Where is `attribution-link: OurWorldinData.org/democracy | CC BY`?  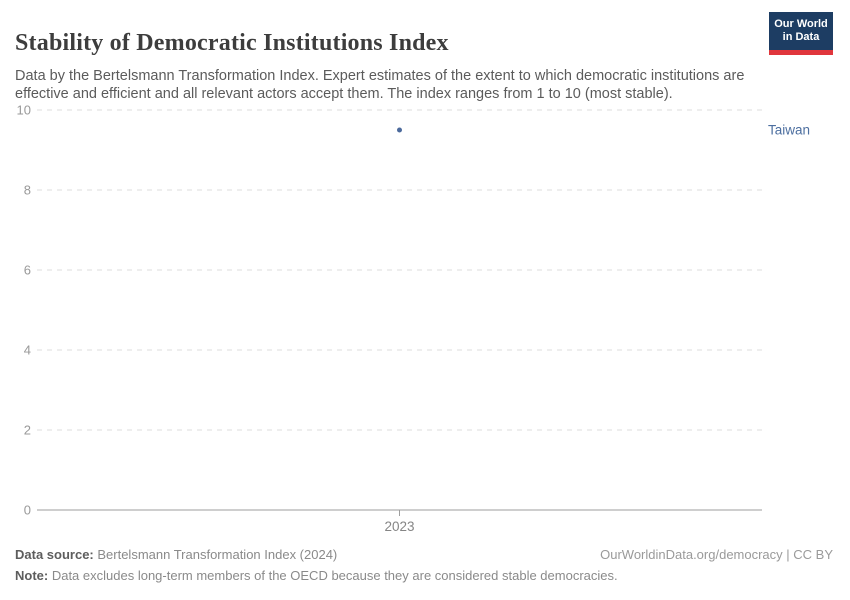
attribution-link: OurWorldinData.org/democracy | CC BY is located at coordinates (716, 554).